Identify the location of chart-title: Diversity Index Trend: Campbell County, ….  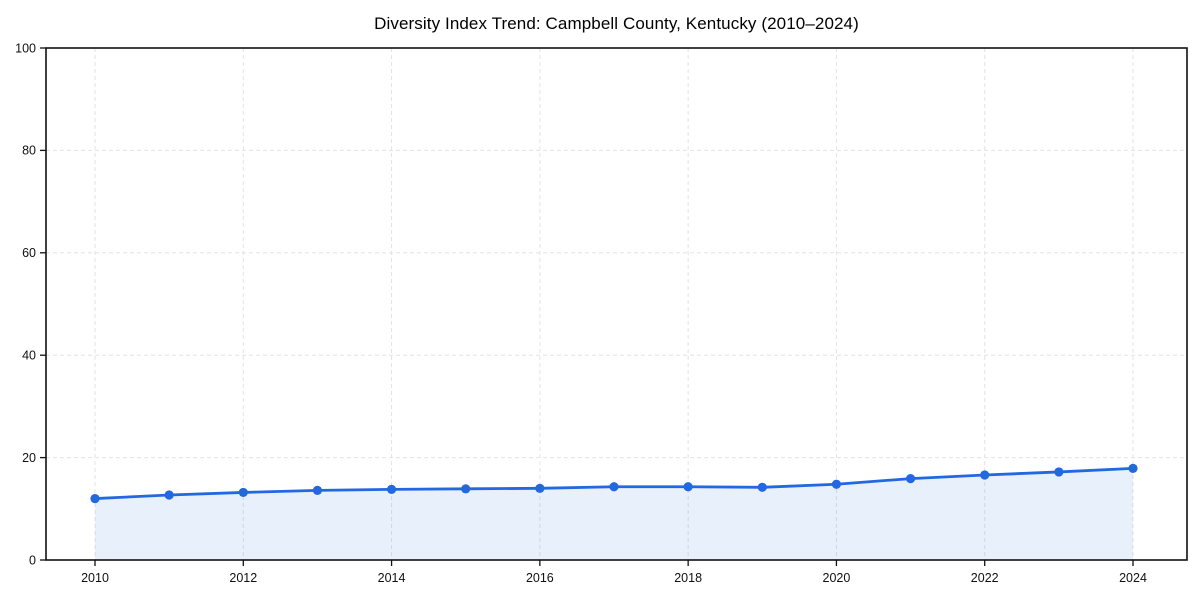
(616, 23).